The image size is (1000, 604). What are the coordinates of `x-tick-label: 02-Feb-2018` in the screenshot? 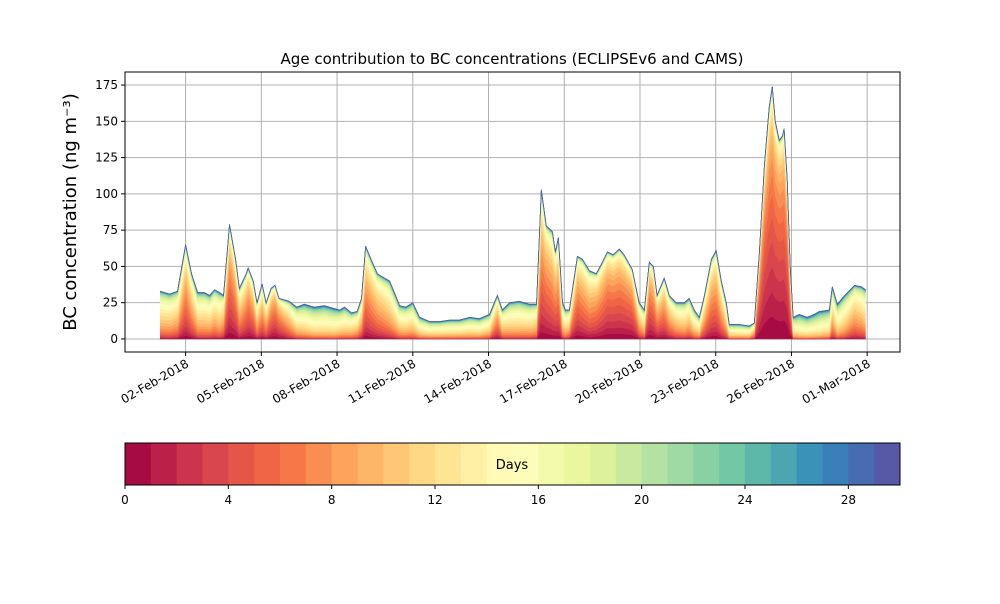 It's located at (155, 381).